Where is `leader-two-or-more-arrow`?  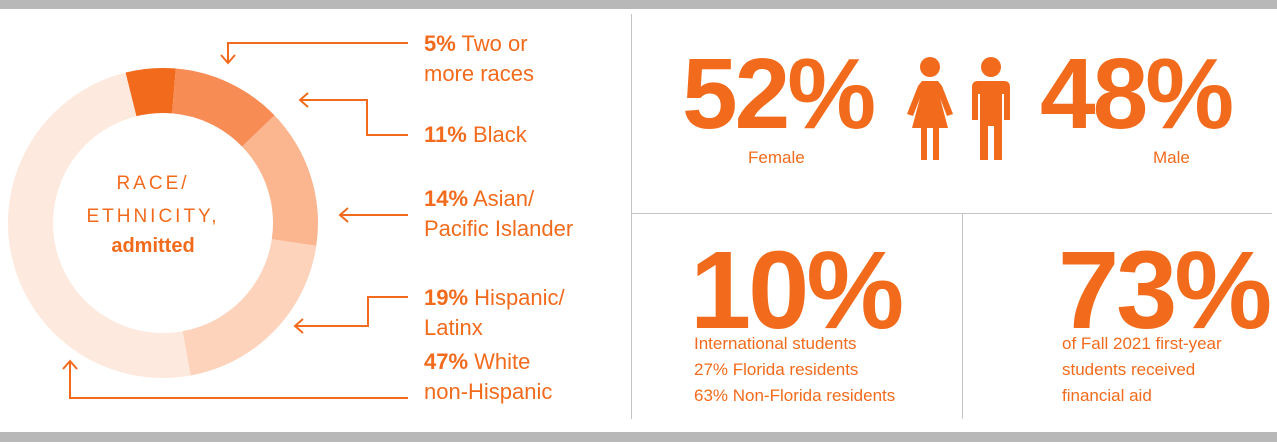
leader-two-or-more-arrow is located at coordinates (228, 59).